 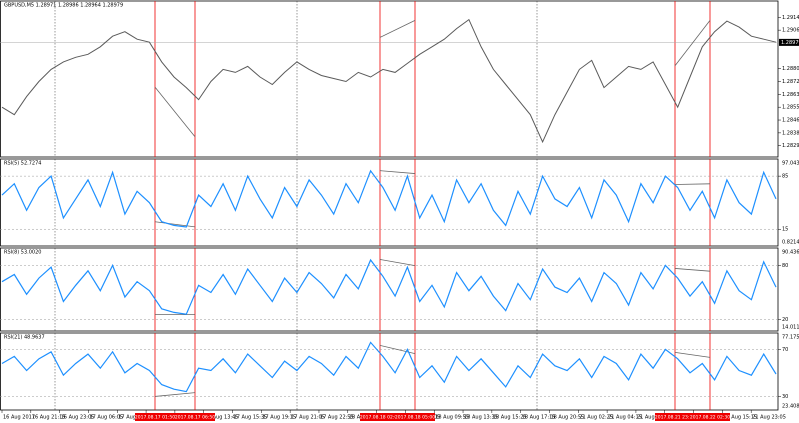 I want to click on x-tick-label: 21 Aug 04:15, so click(x=625, y=418).